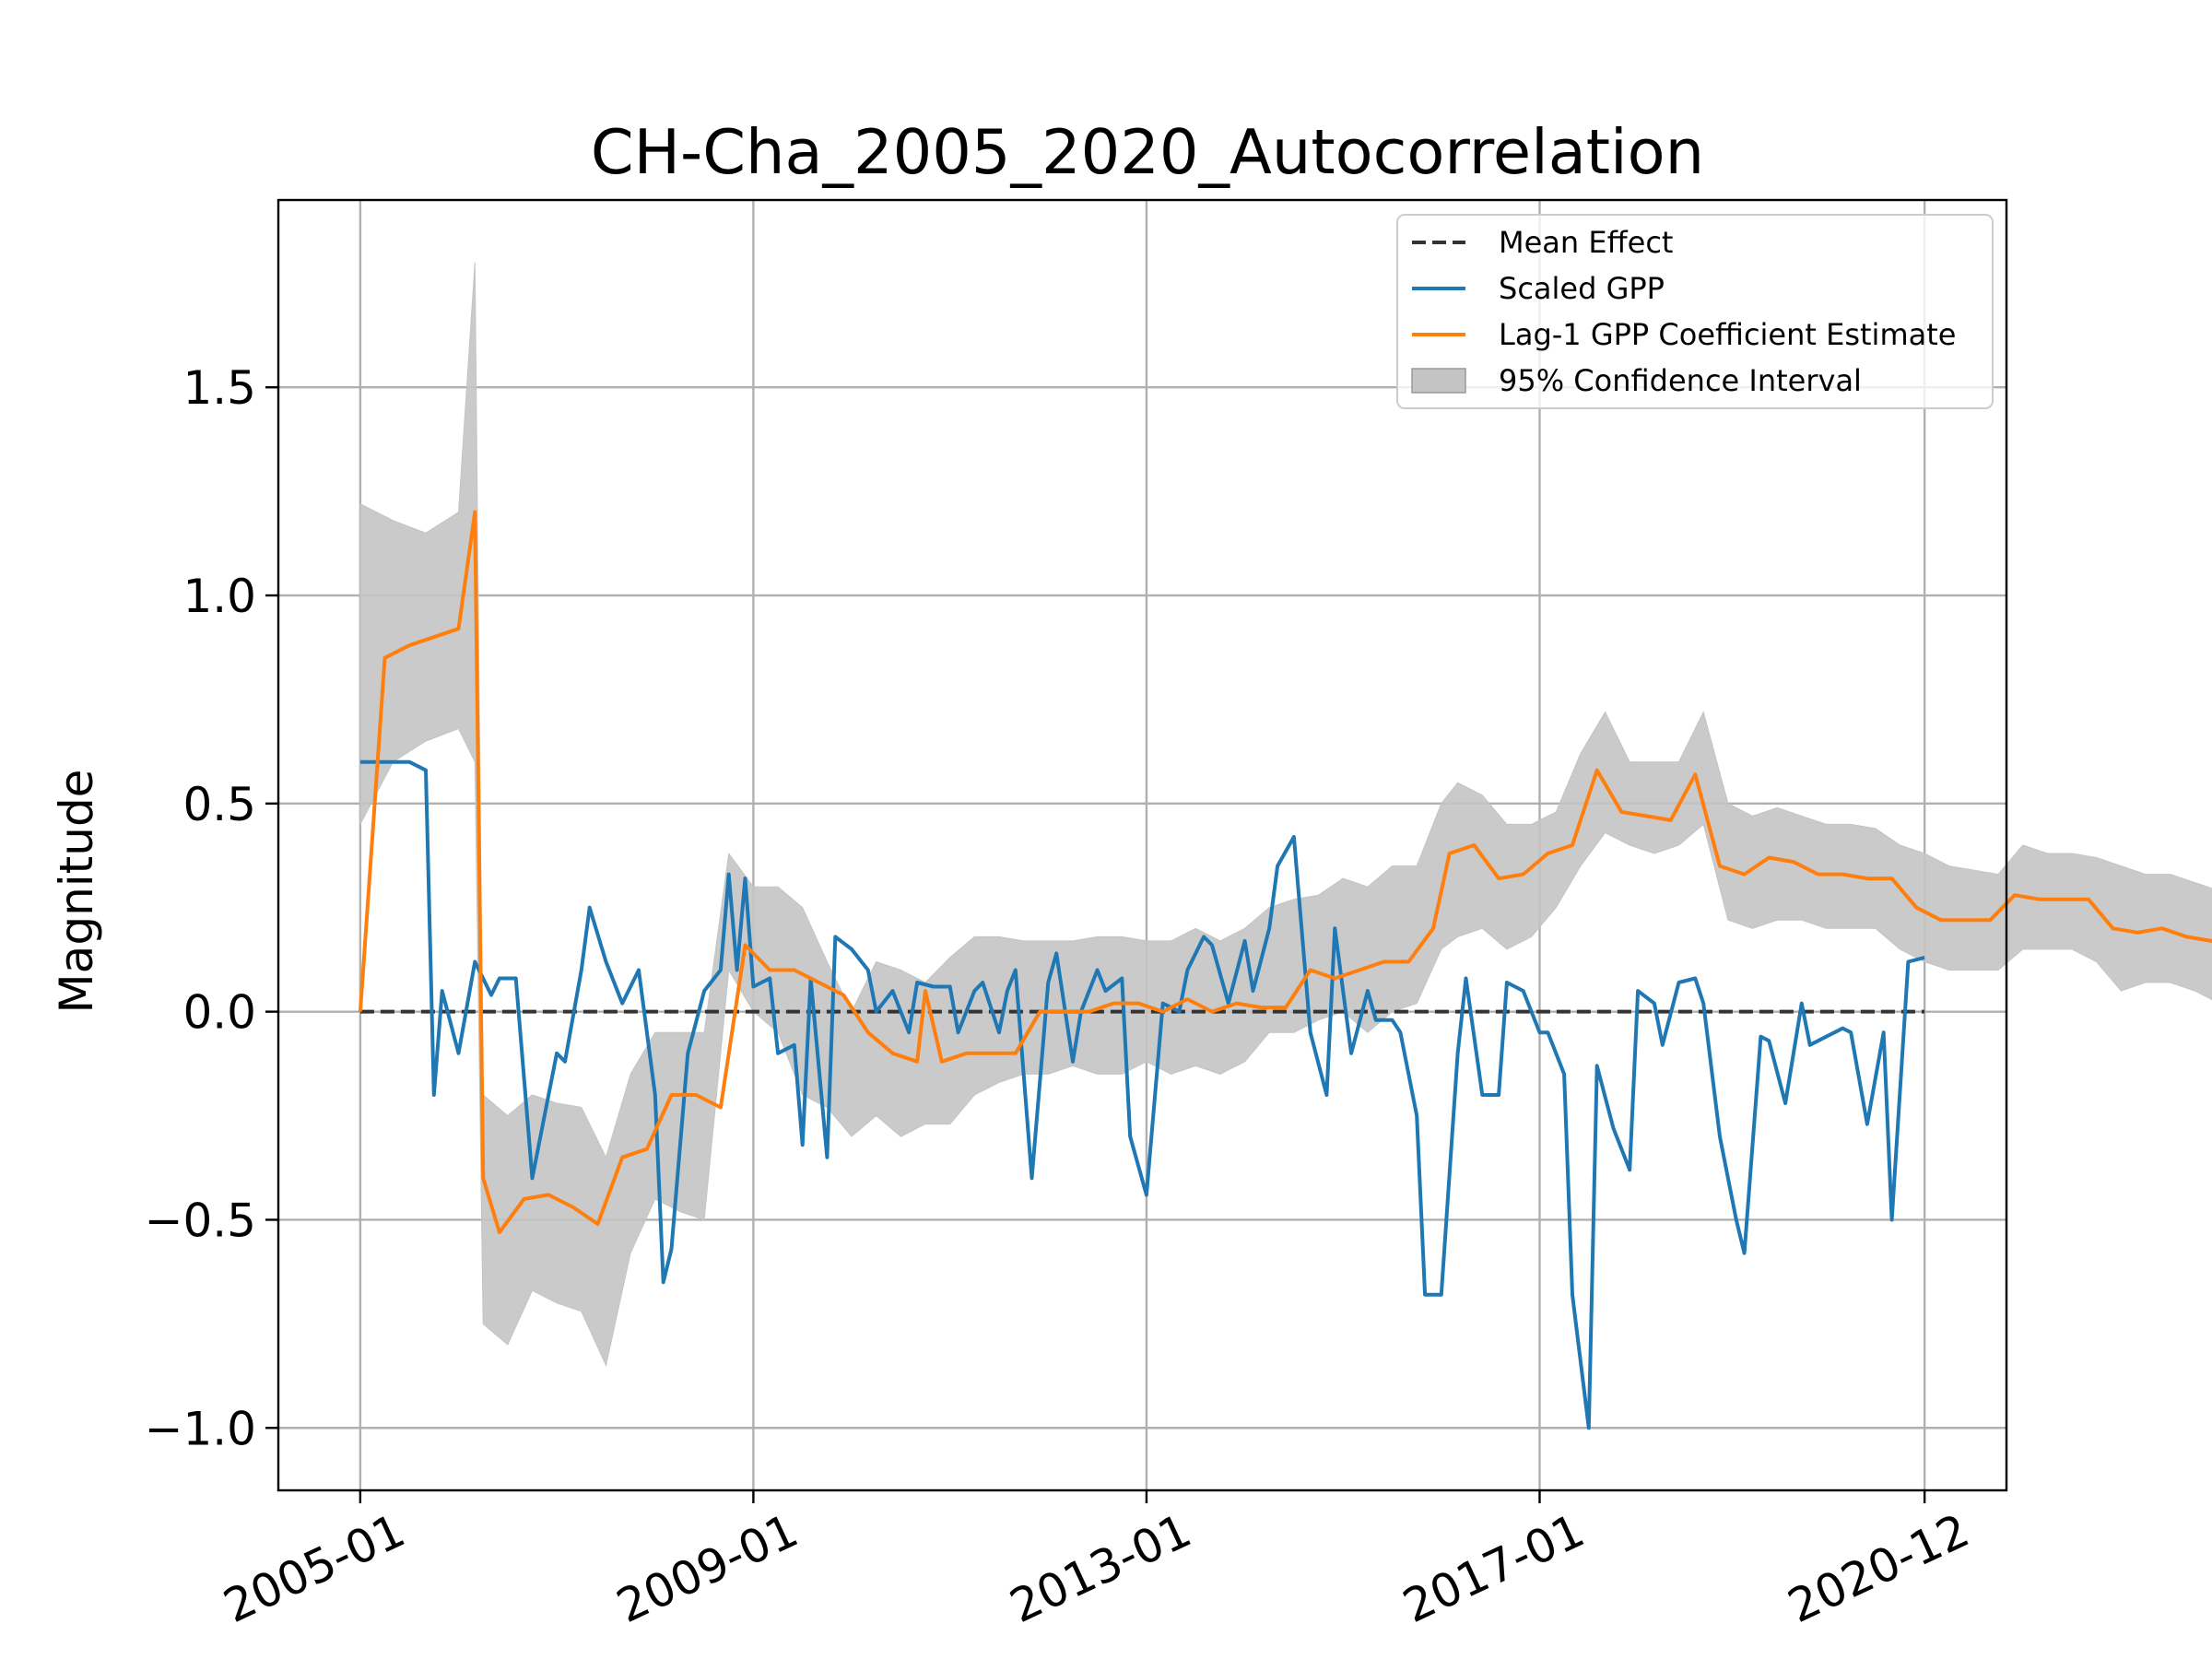 This screenshot has width=2212, height=1659. I want to click on y-axis-label: Magnitude, so click(76, 892).